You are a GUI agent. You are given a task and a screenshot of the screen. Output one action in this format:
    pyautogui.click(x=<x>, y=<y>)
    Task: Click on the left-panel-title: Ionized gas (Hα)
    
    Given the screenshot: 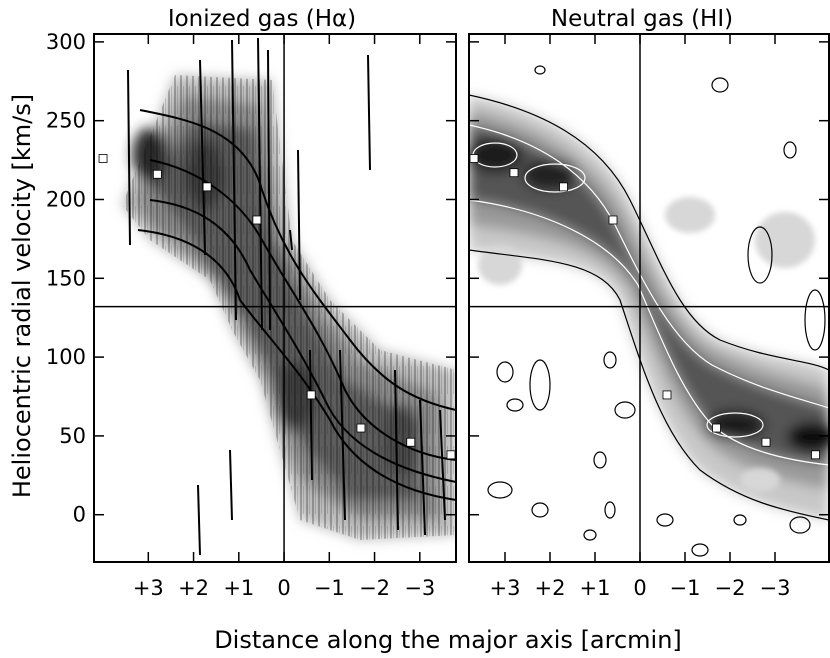 What is the action you would take?
    pyautogui.click(x=262, y=19)
    